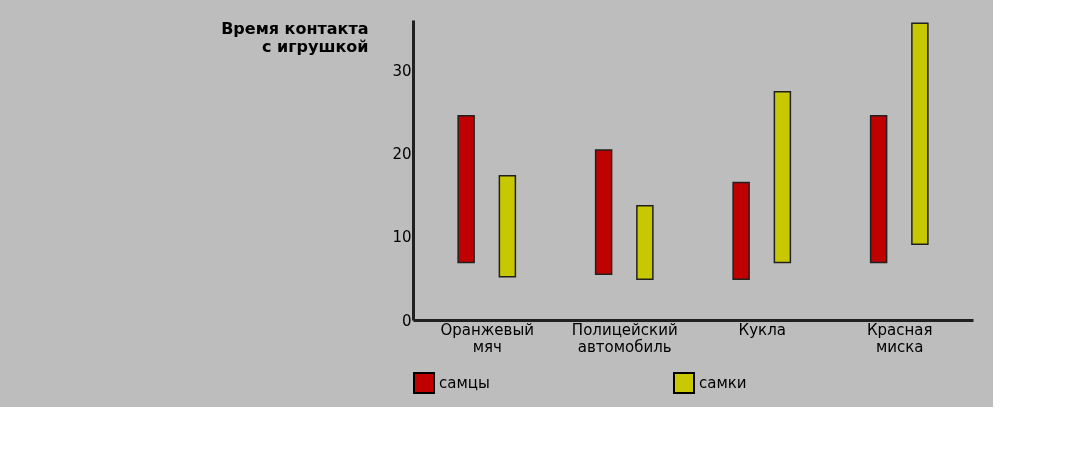 This screenshot has height=466, width=1067. Describe the element at coordinates (723, 383) in the screenshot. I see `legend-label: самки` at that location.